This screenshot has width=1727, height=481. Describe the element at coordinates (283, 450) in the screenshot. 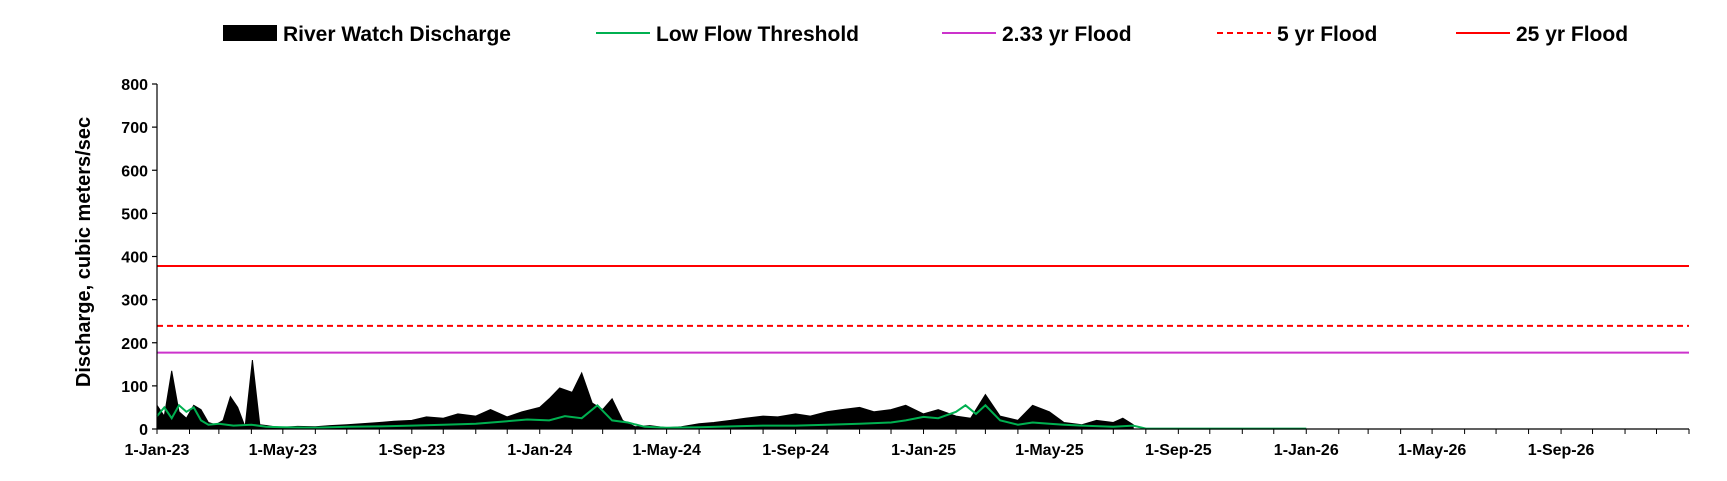

I see `x-tick-label: 1-May-23` at that location.